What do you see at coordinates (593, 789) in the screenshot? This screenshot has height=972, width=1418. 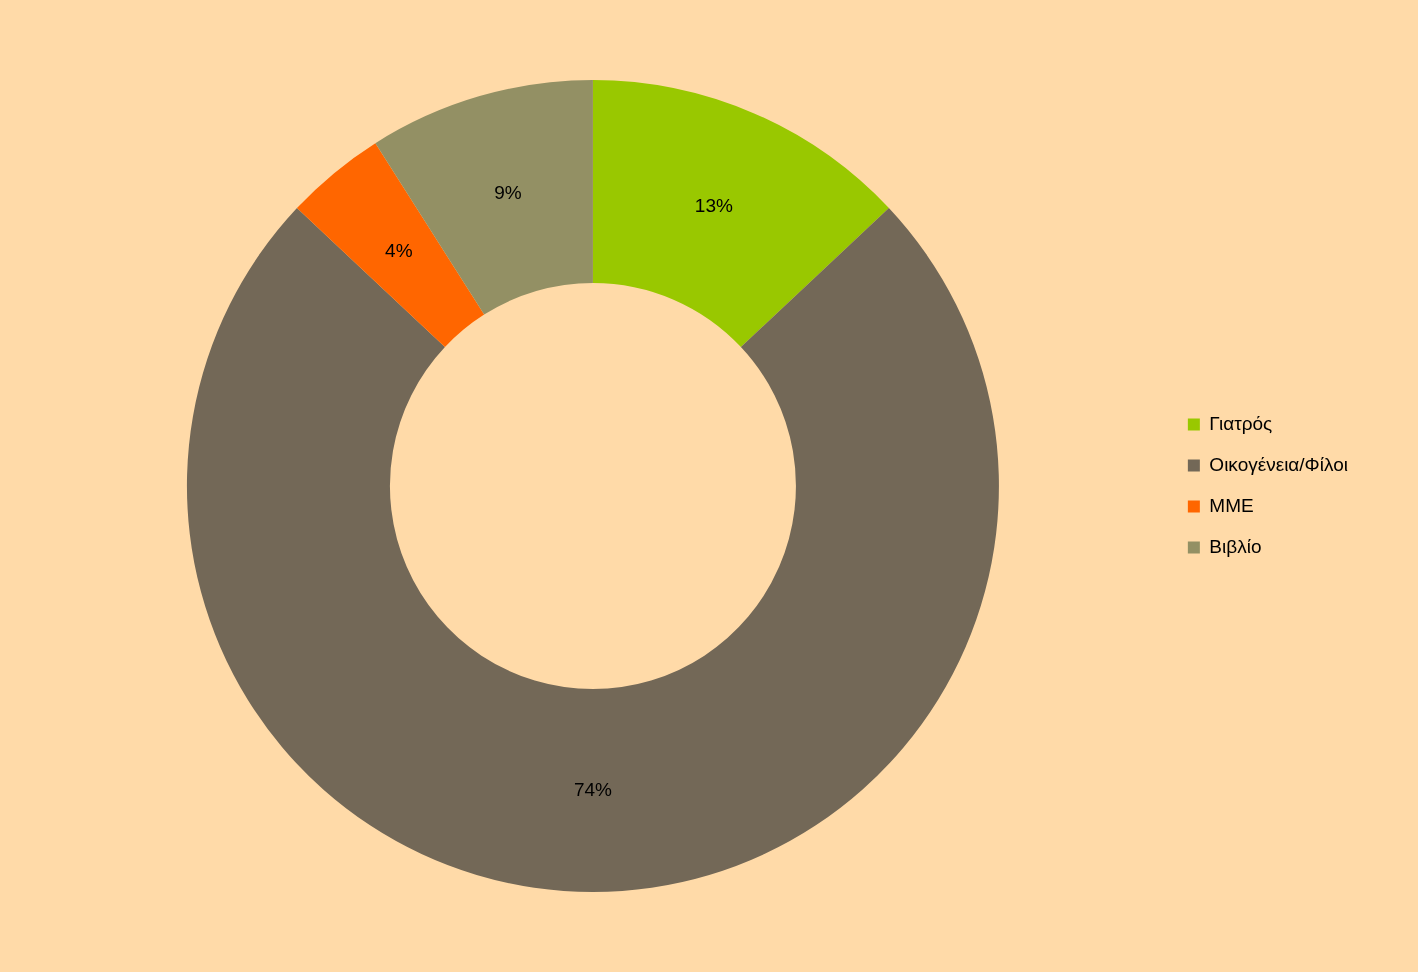 I see `data-label: 74%` at bounding box center [593, 789].